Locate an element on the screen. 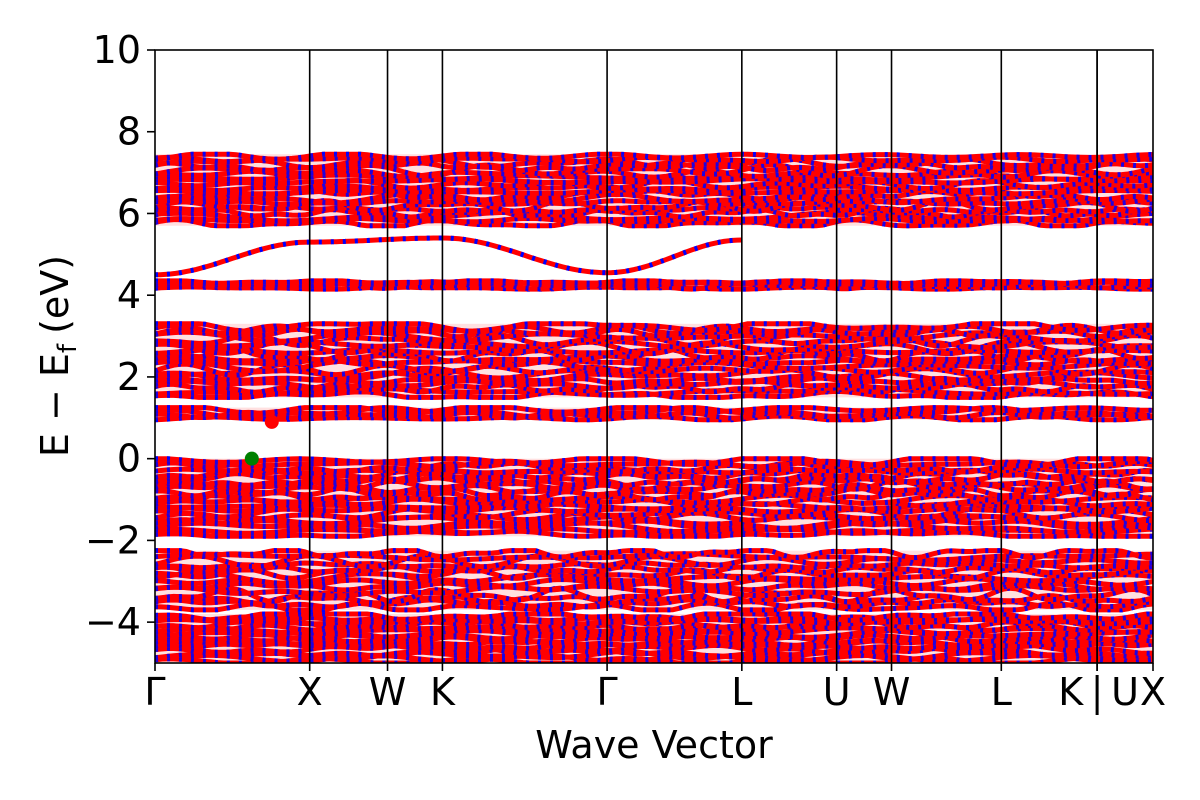 The height and width of the screenshot is (800, 1200). dispersive-band-up is located at coordinates (448, 256).